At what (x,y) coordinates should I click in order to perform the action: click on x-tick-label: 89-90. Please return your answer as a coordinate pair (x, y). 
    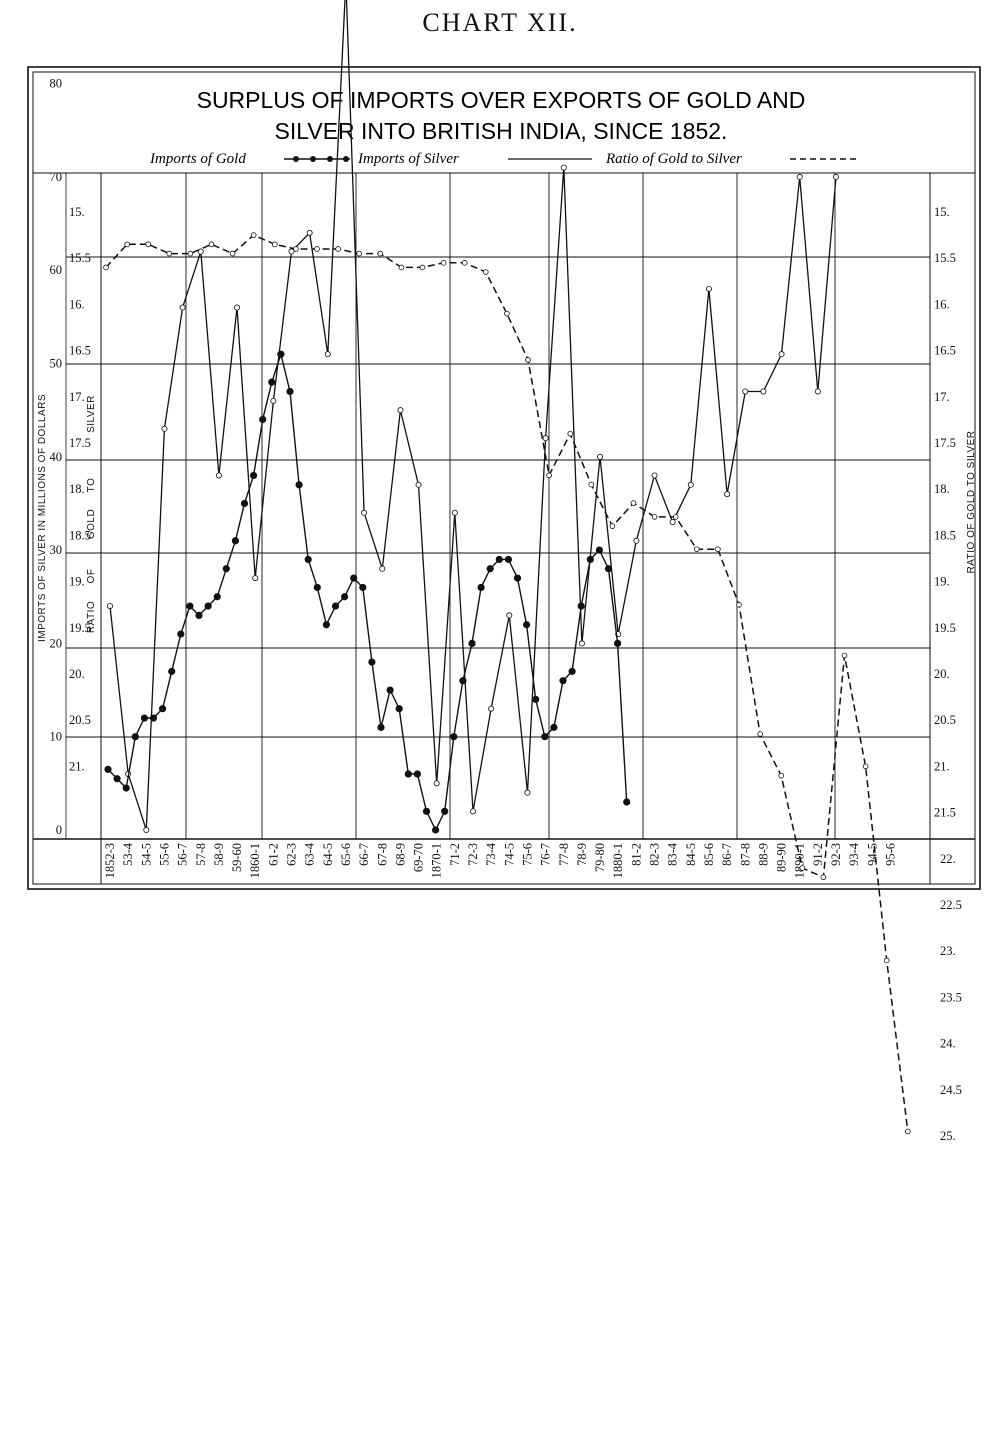
    Looking at the image, I should click on (782, 857).